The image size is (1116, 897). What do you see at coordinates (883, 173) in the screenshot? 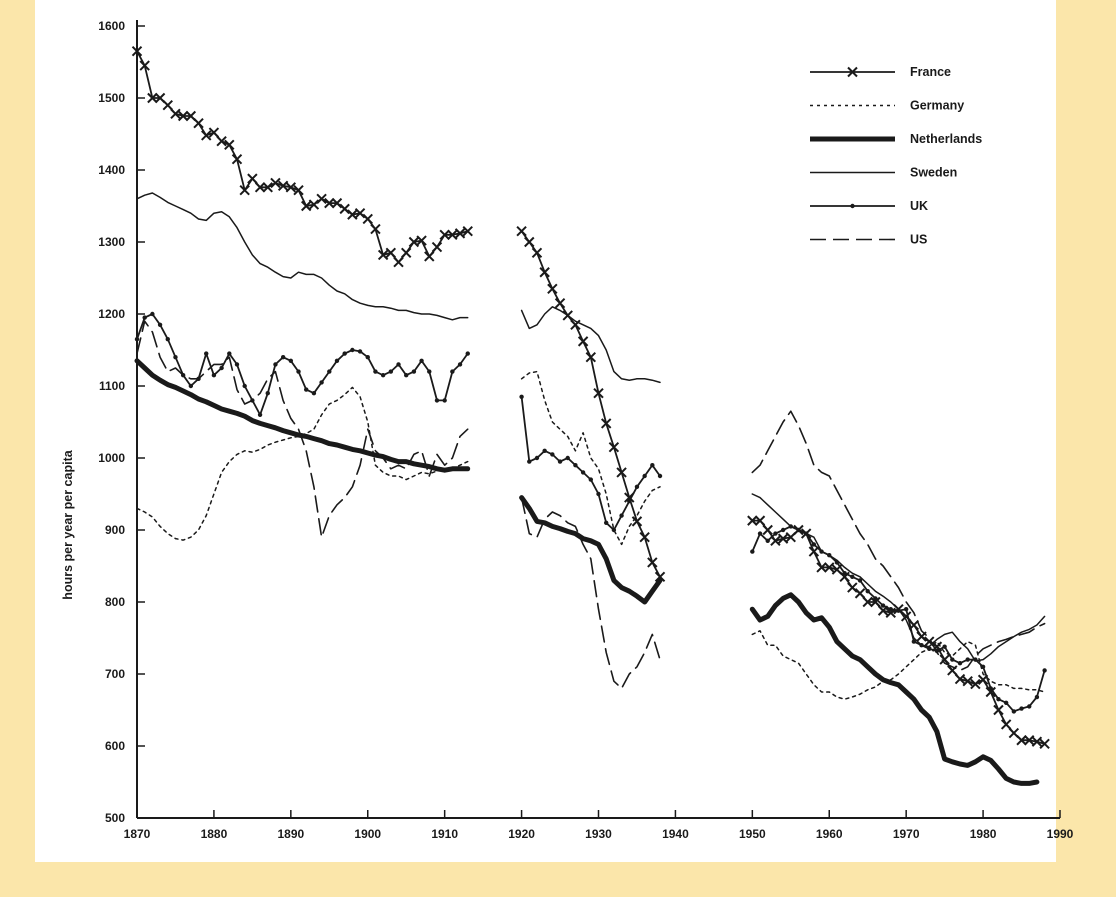
I see `legend-item-sweden: Sweden` at bounding box center [883, 173].